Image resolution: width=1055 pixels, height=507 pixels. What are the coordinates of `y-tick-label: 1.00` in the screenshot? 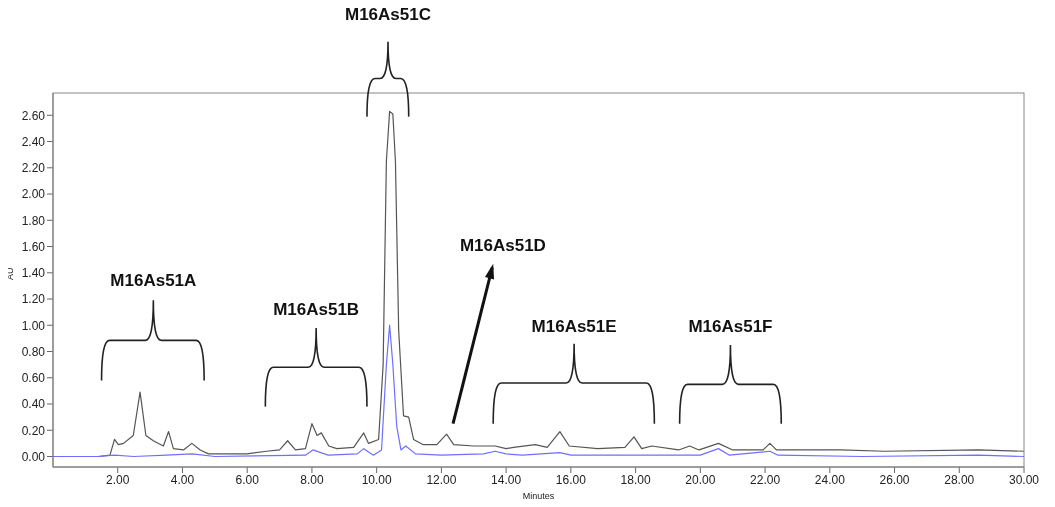 It's located at (33, 325).